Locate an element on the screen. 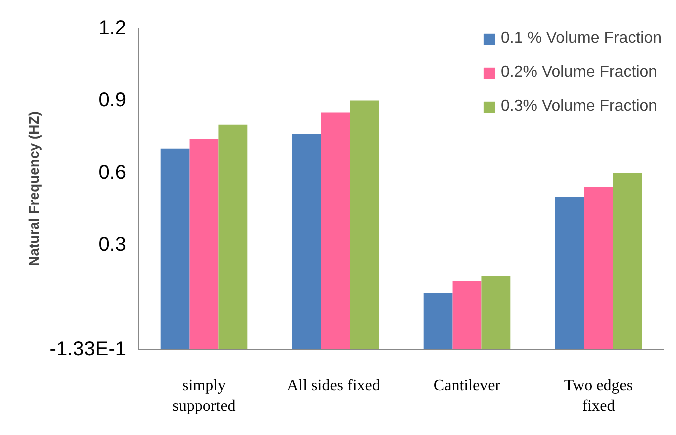  legend-label: 0.2% Volume Fraction is located at coordinates (579, 73).